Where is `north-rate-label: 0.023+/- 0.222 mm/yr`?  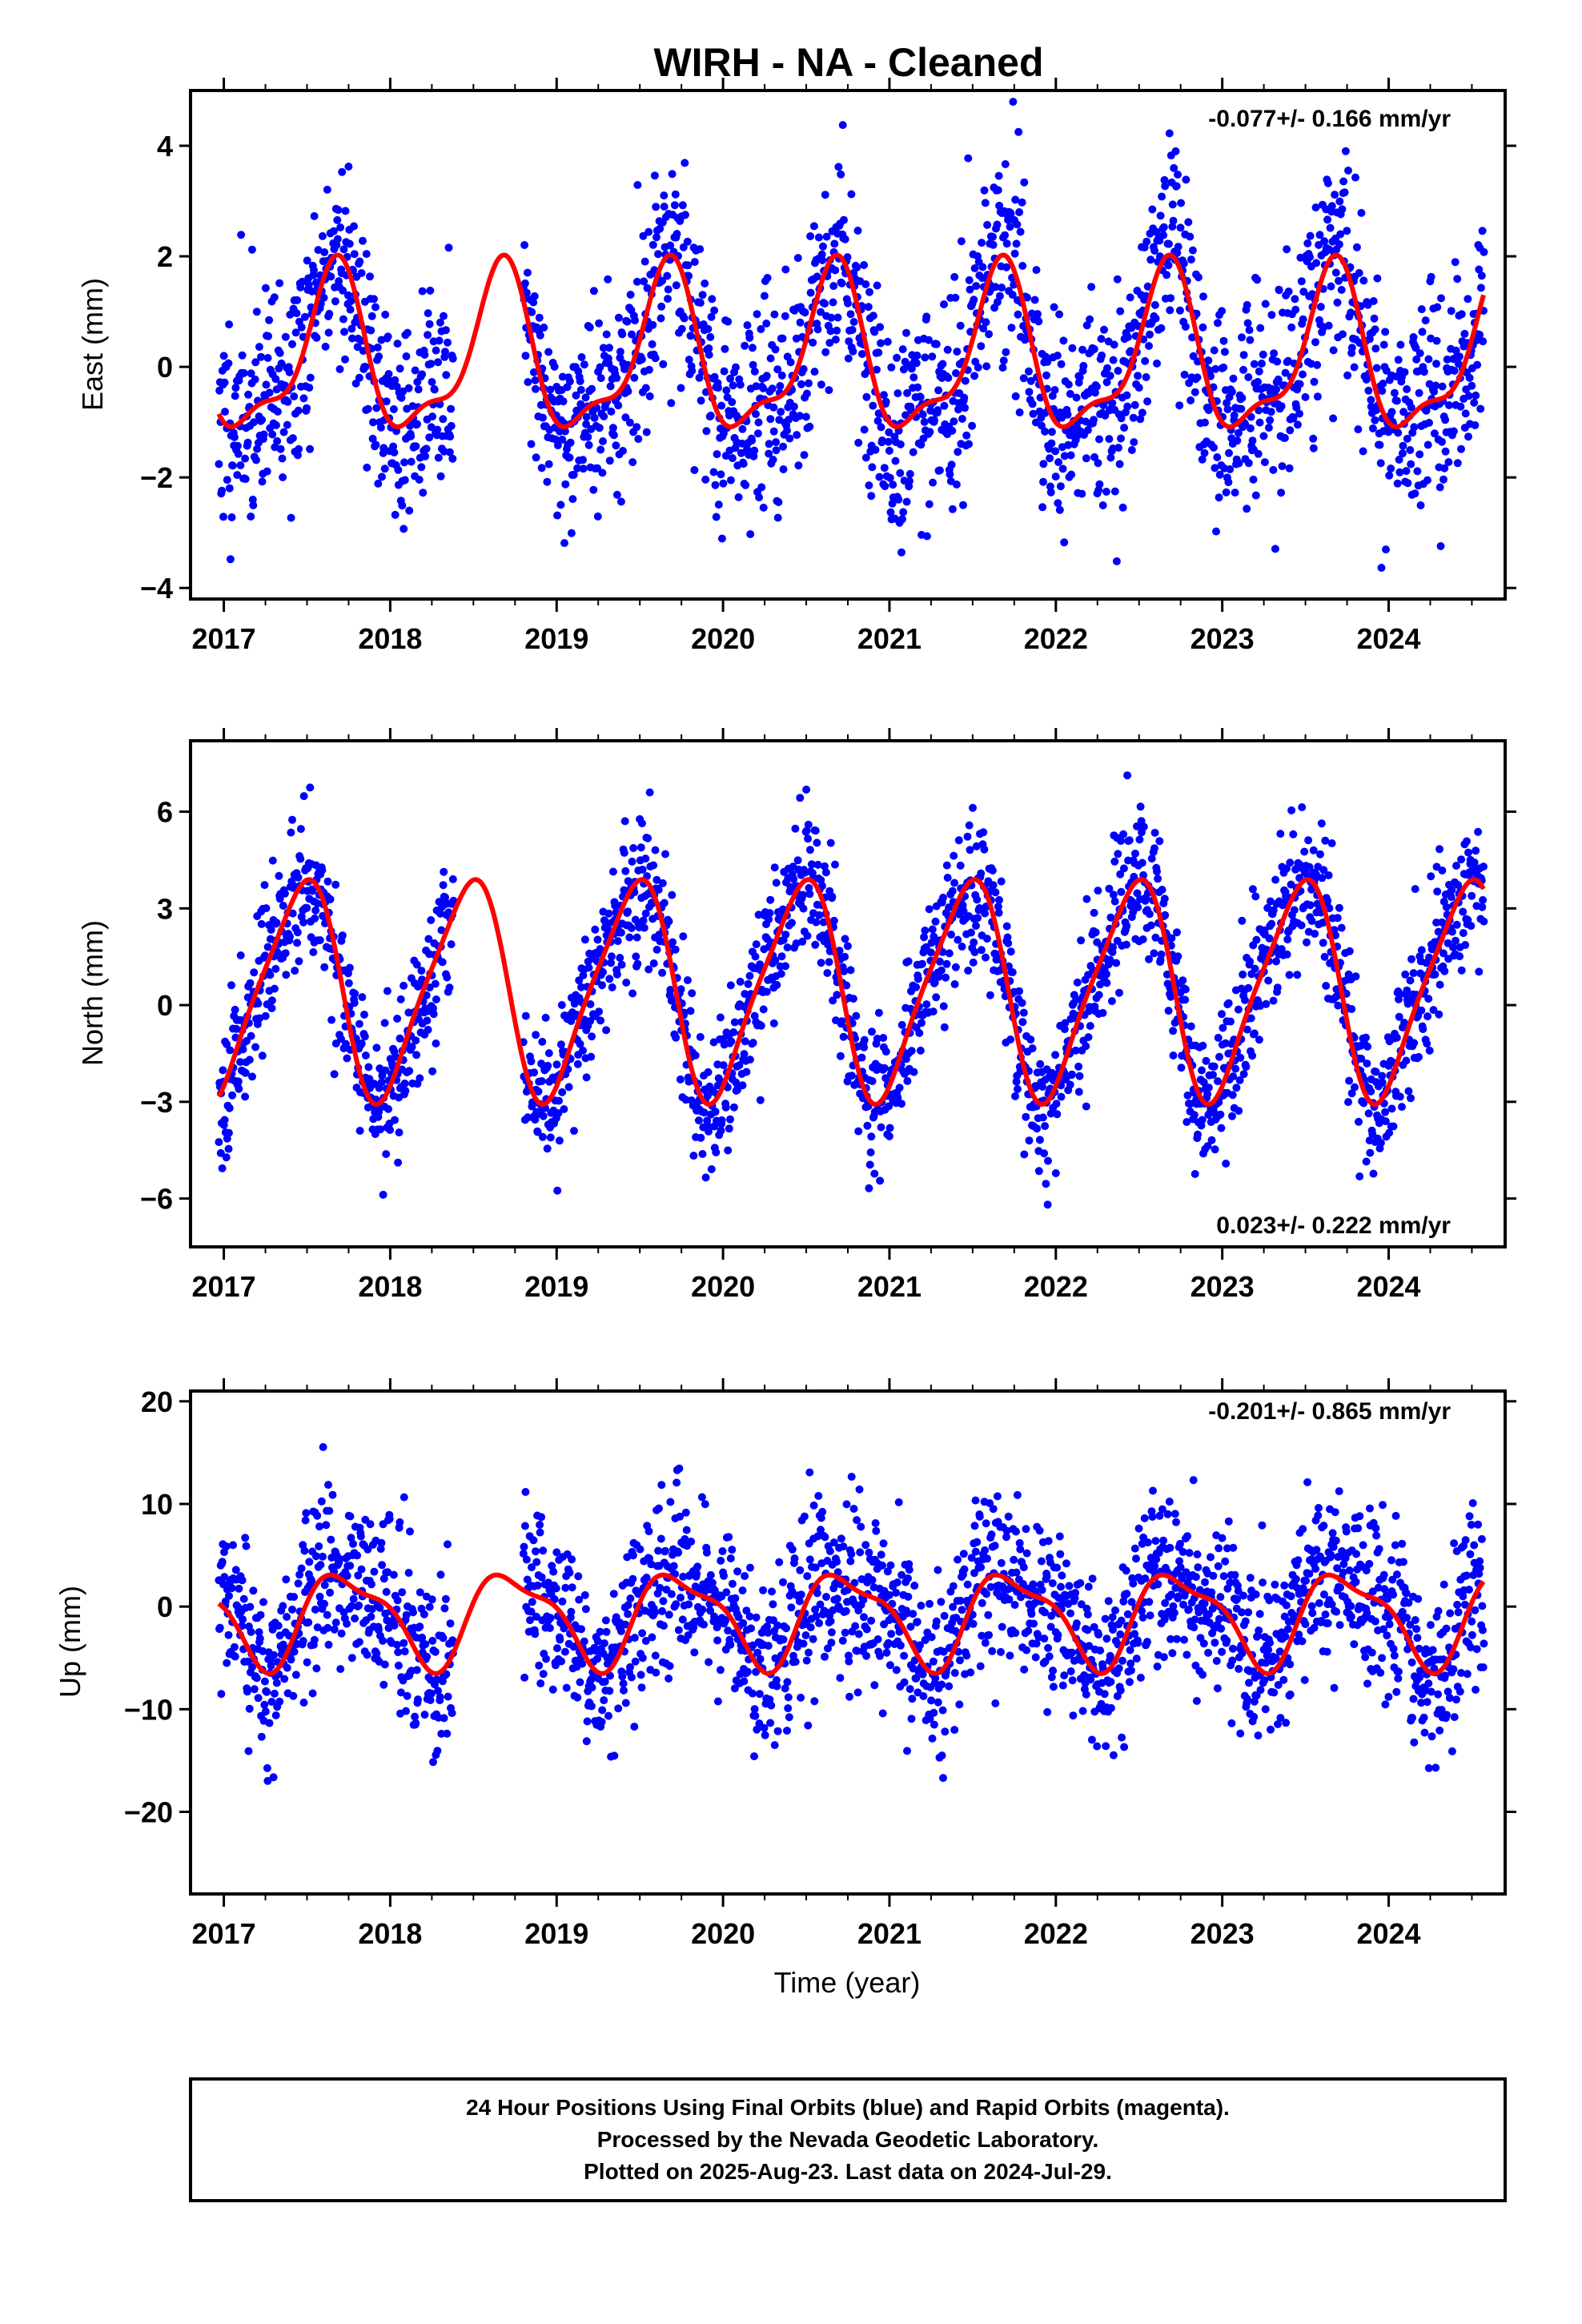 north-rate-label: 0.023+/- 0.222 mm/yr is located at coordinates (1333, 1225).